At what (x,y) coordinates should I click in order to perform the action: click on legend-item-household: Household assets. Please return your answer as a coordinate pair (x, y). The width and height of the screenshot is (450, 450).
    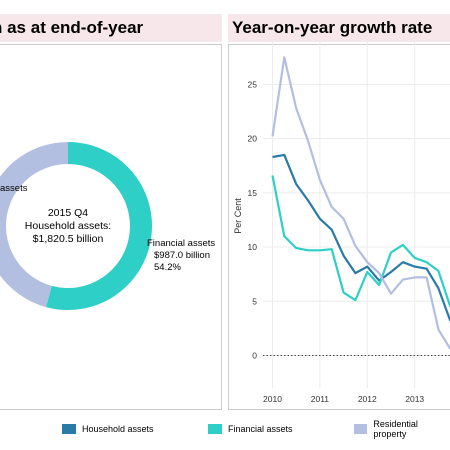
    Looking at the image, I should click on (108, 429).